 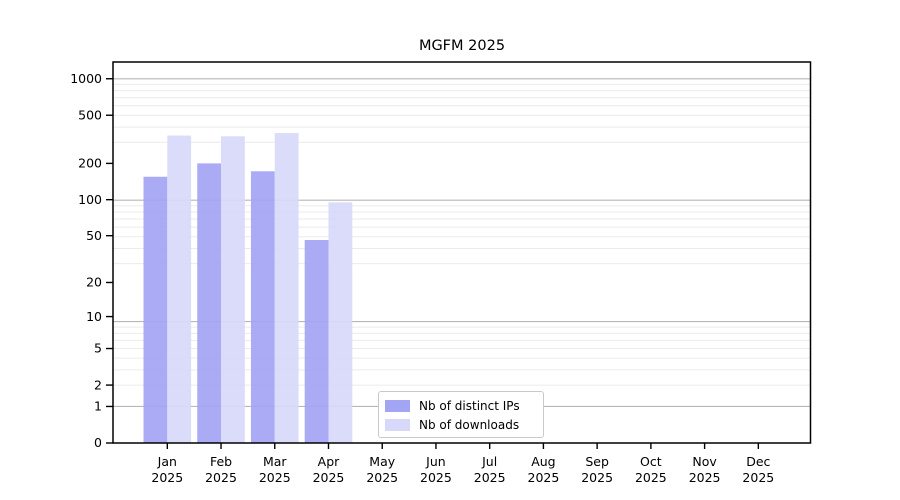 I want to click on y-tick-label: 2, so click(x=98, y=384).